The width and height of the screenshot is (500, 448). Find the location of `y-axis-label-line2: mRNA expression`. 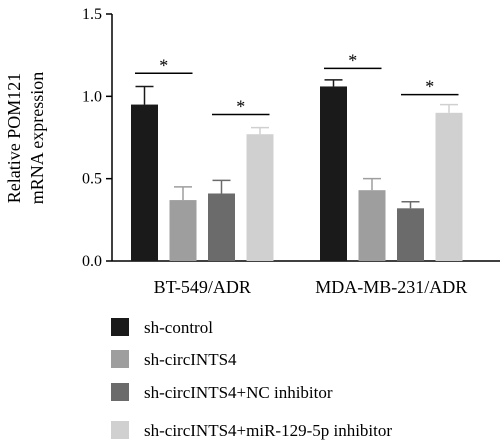

y-axis-label-line2: mRNA expression is located at coordinates (37, 138).